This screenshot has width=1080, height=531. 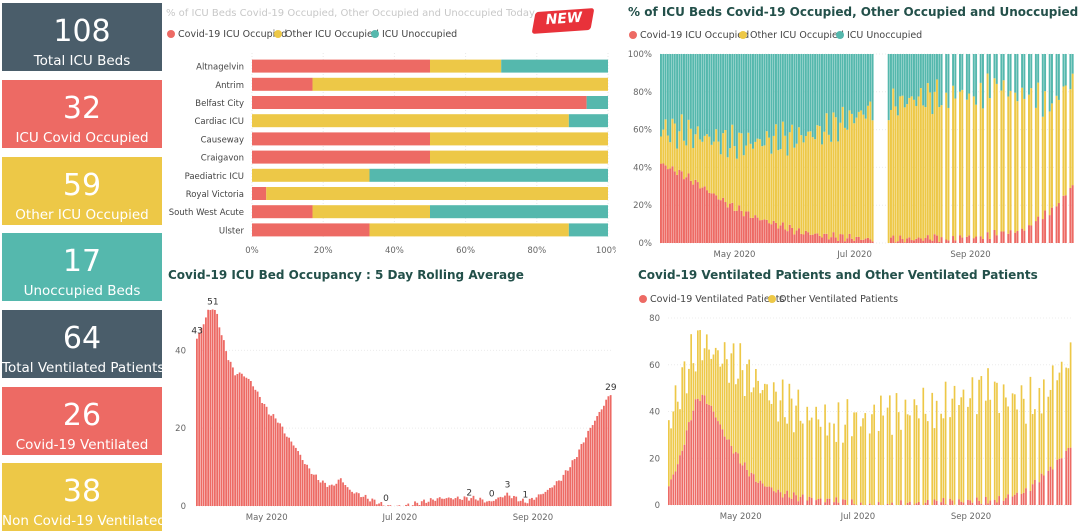 I want to click on y-tick-label: 0%, so click(x=646, y=244).